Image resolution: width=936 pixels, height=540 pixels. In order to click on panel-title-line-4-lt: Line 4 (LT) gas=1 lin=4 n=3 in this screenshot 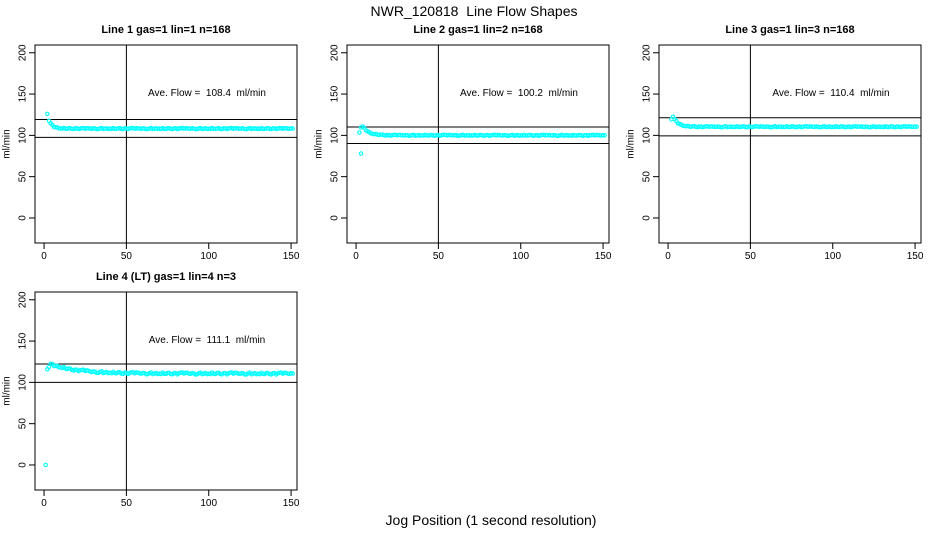, I will do `click(166, 277)`.